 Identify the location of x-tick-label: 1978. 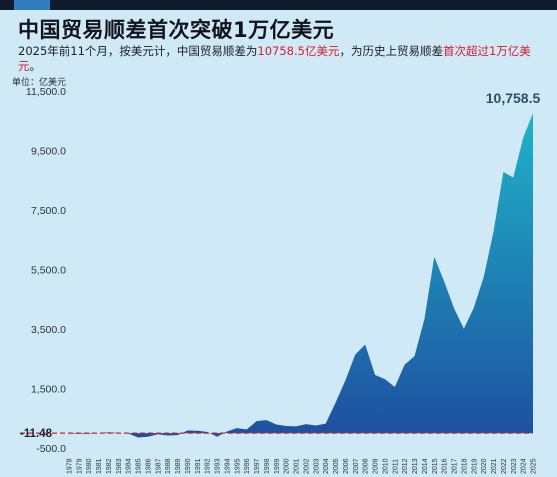
(70, 466).